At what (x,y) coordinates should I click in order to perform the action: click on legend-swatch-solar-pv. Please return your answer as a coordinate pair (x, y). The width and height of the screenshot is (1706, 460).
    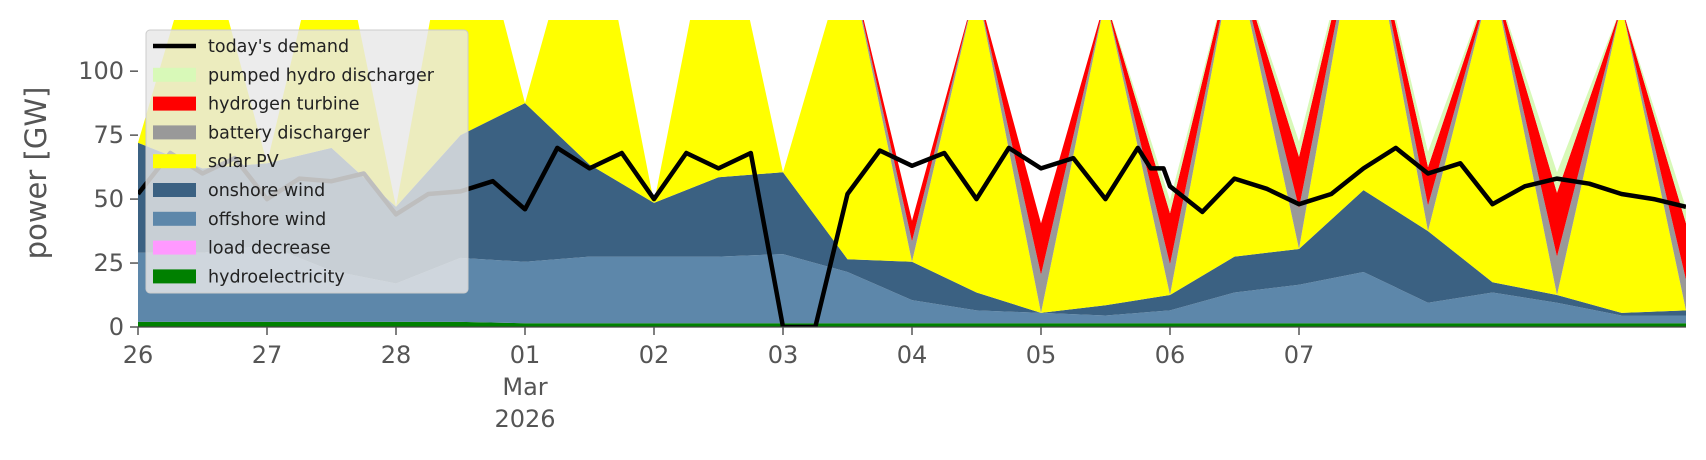
    Looking at the image, I should click on (174, 161).